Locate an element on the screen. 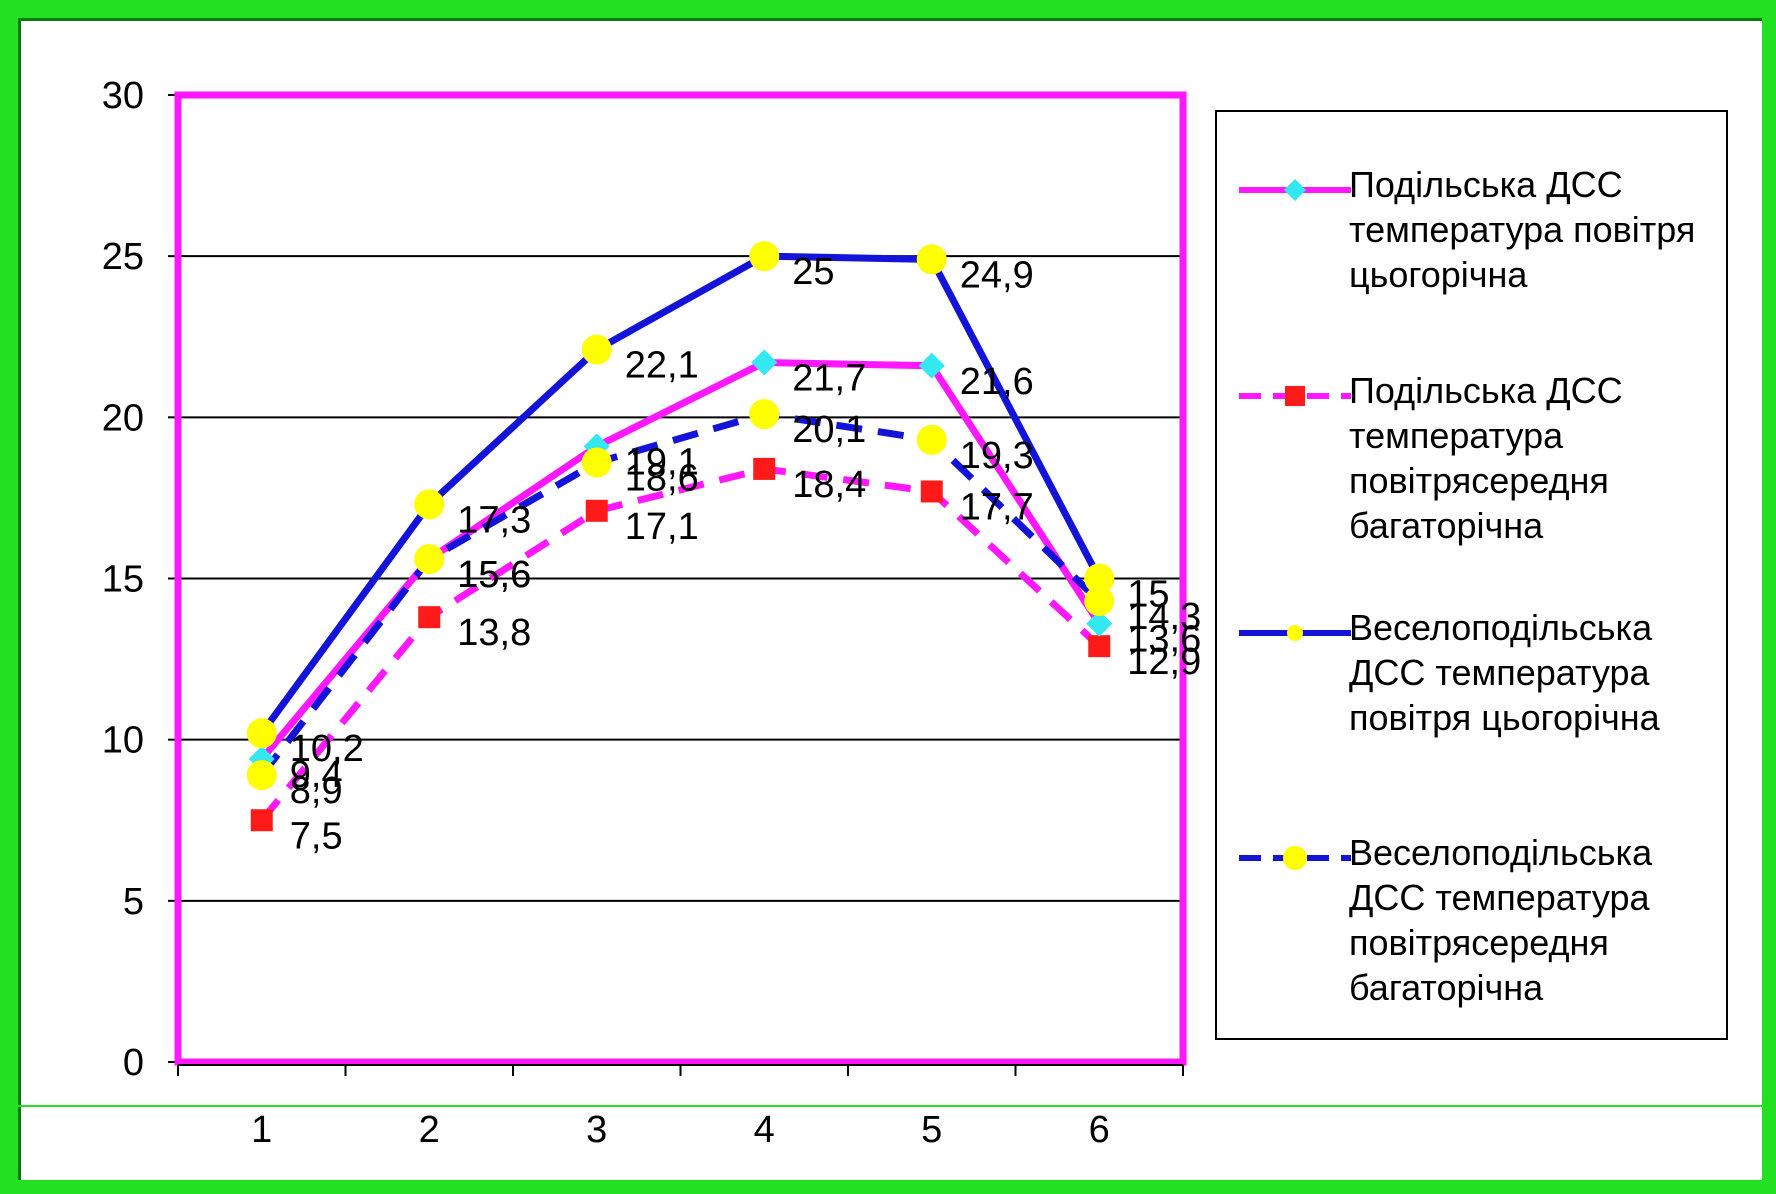 The height and width of the screenshot is (1194, 1776). y-tick-label-2: 10 is located at coordinates (123, 741).